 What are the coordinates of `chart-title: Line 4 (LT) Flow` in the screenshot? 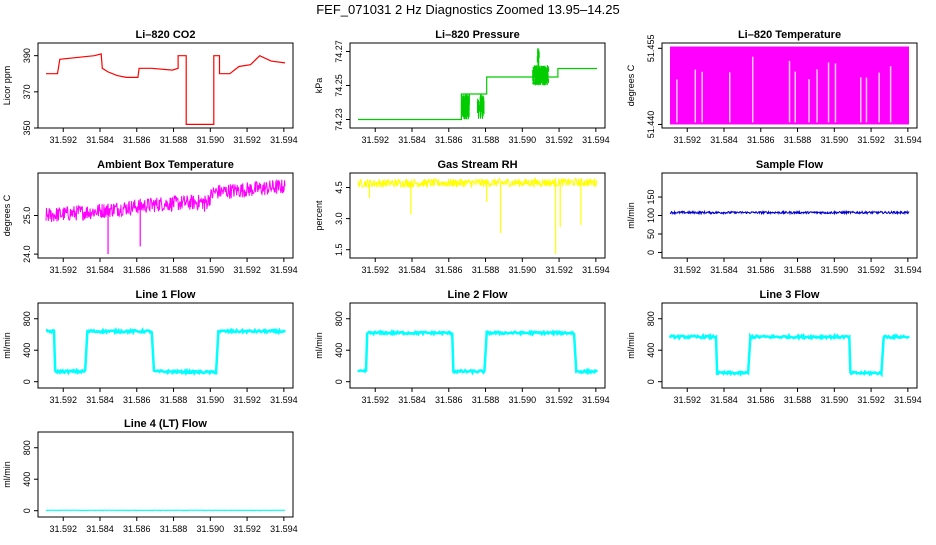 It's located at (165, 424).